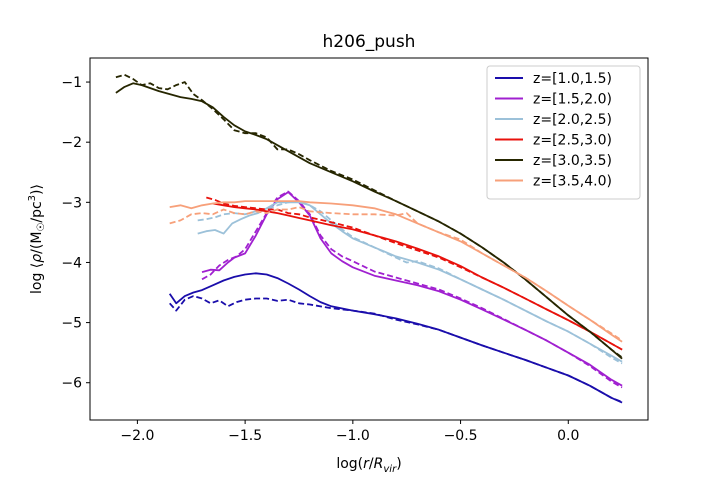  What do you see at coordinates (572, 120) in the screenshot?
I see `legend-label: z=[2.0,2.5)` at bounding box center [572, 120].